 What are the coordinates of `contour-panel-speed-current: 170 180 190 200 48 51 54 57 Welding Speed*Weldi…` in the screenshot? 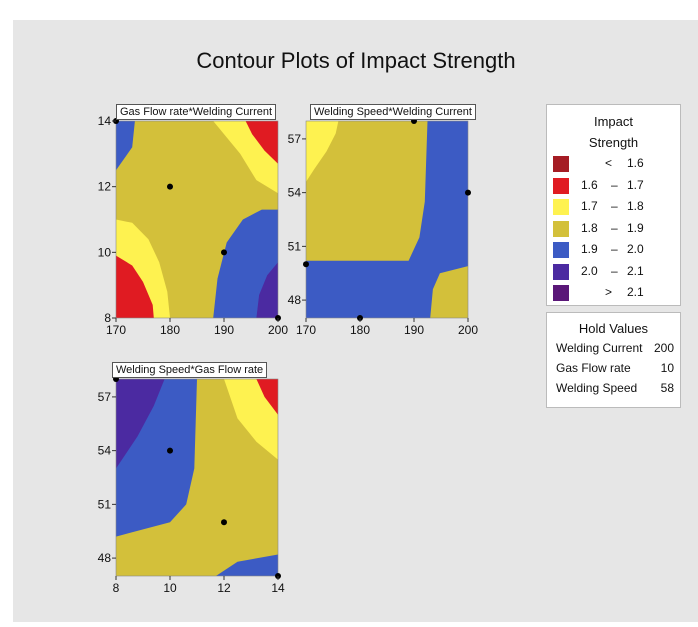 It's located at (389, 224).